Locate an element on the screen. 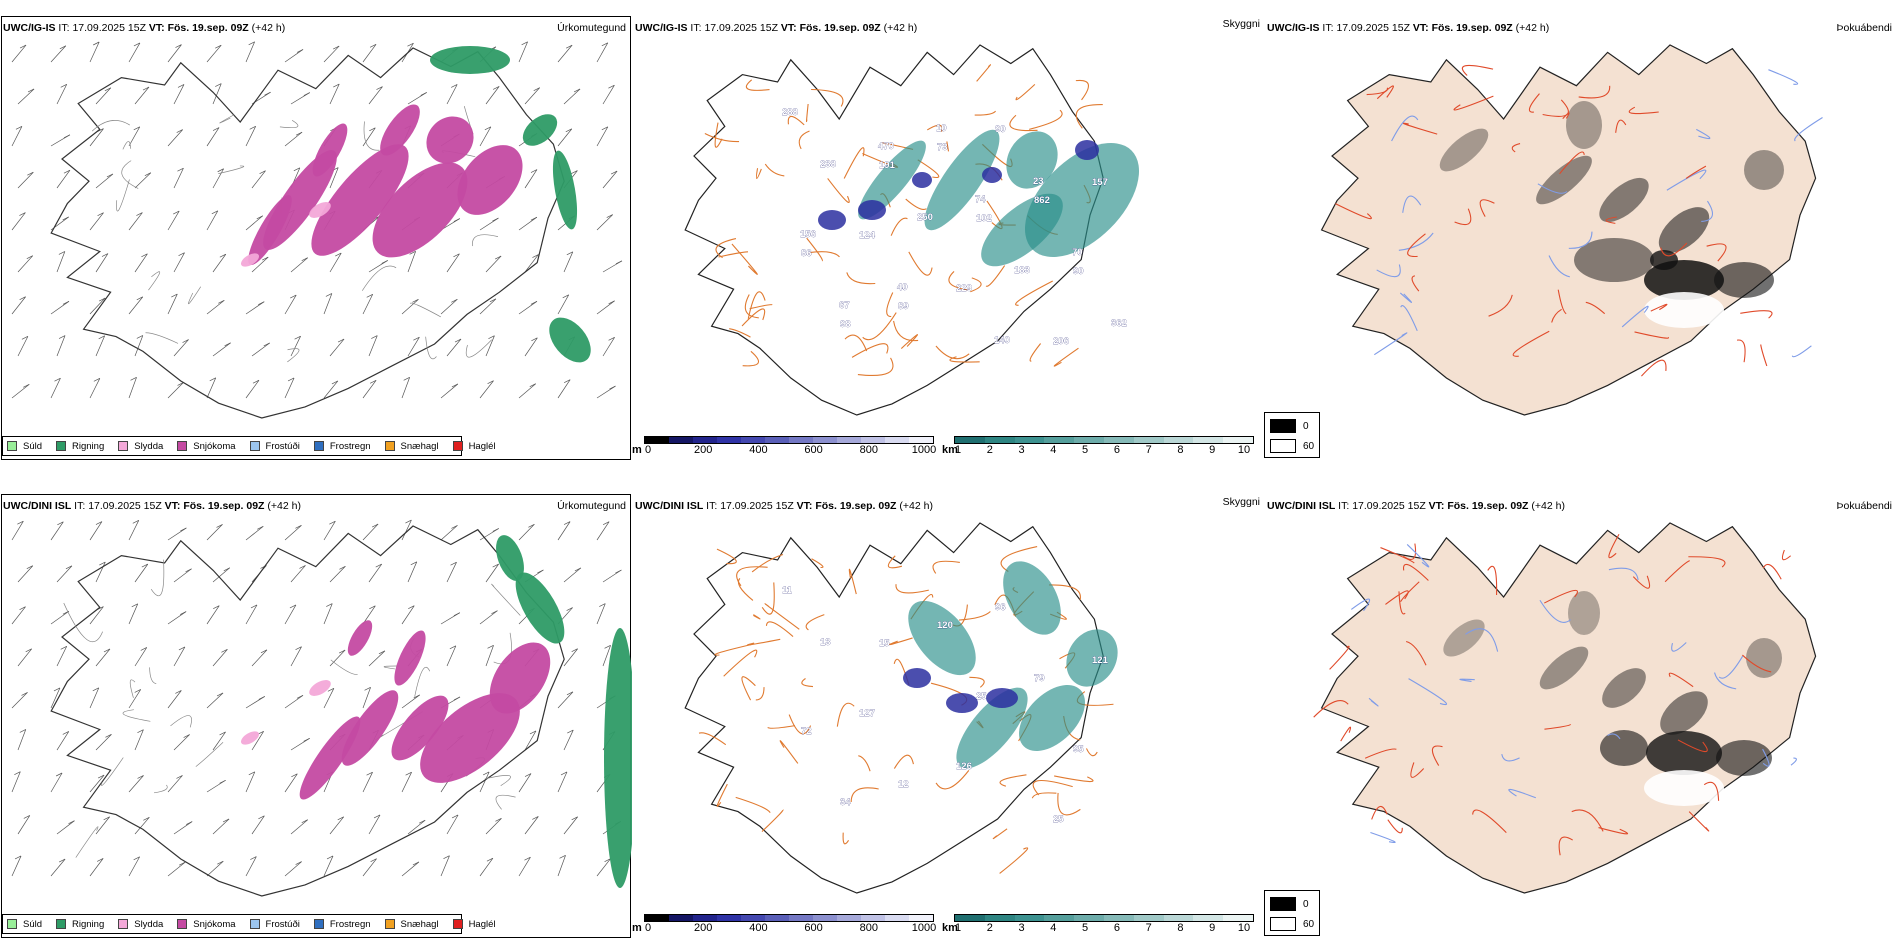  low-visibility-area is located at coordinates (1087, 150).